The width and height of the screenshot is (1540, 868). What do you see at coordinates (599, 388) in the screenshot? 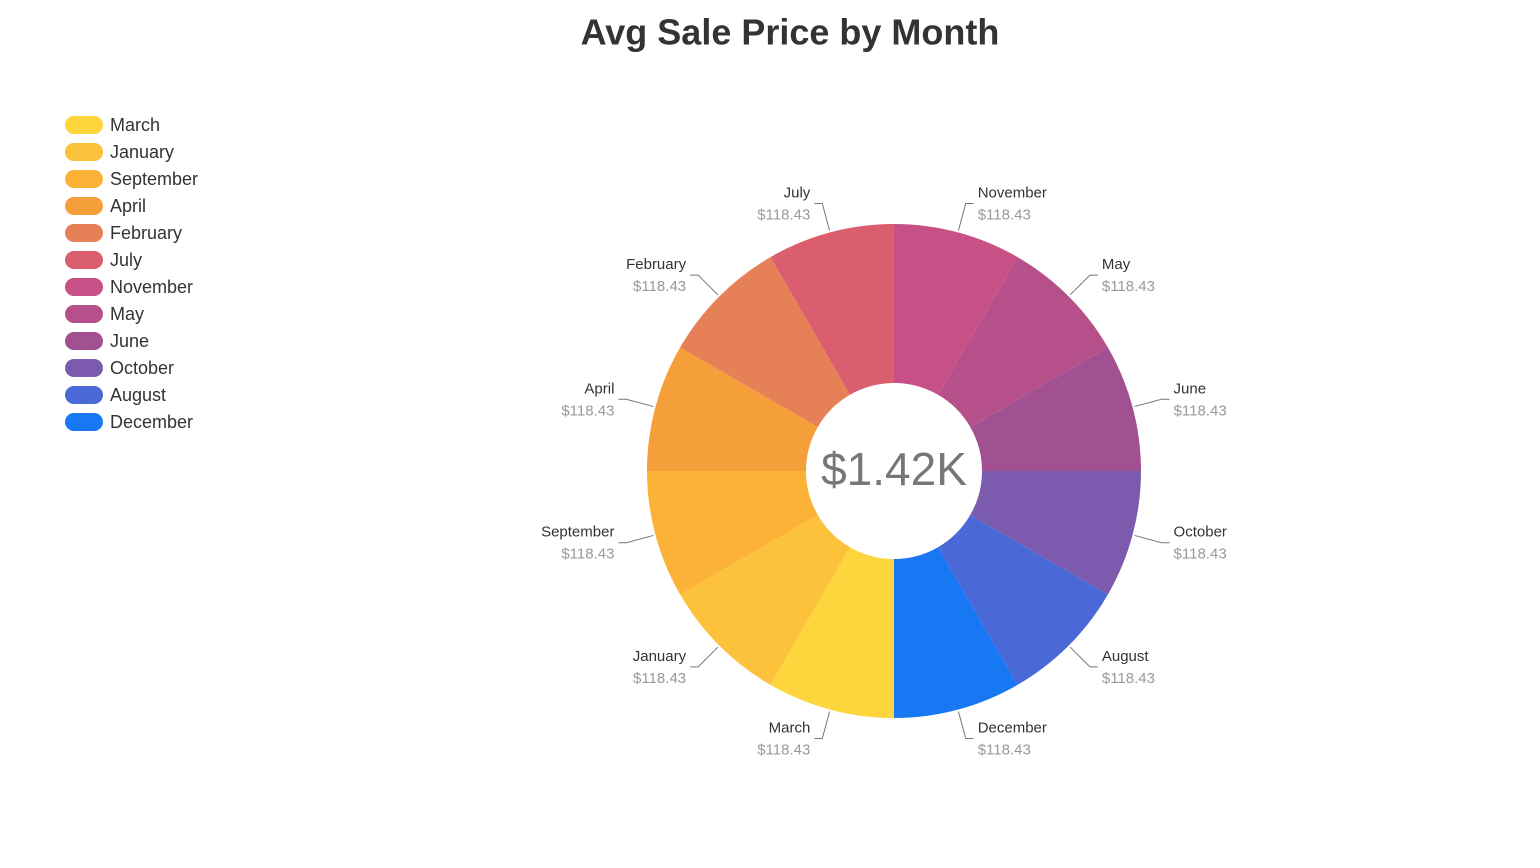
I see `slice-label: April` at bounding box center [599, 388].